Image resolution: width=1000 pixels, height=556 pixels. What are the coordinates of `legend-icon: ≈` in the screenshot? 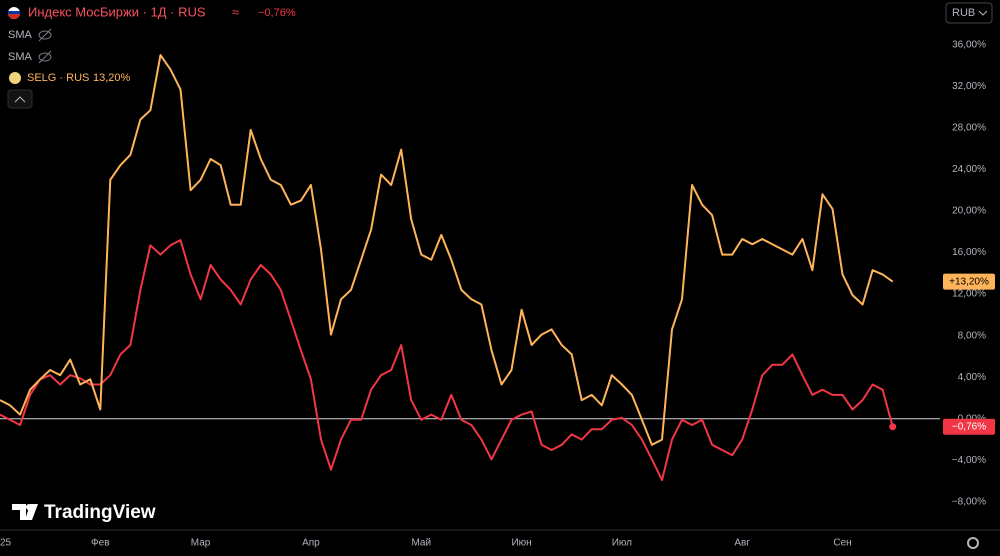 It's located at (235, 11).